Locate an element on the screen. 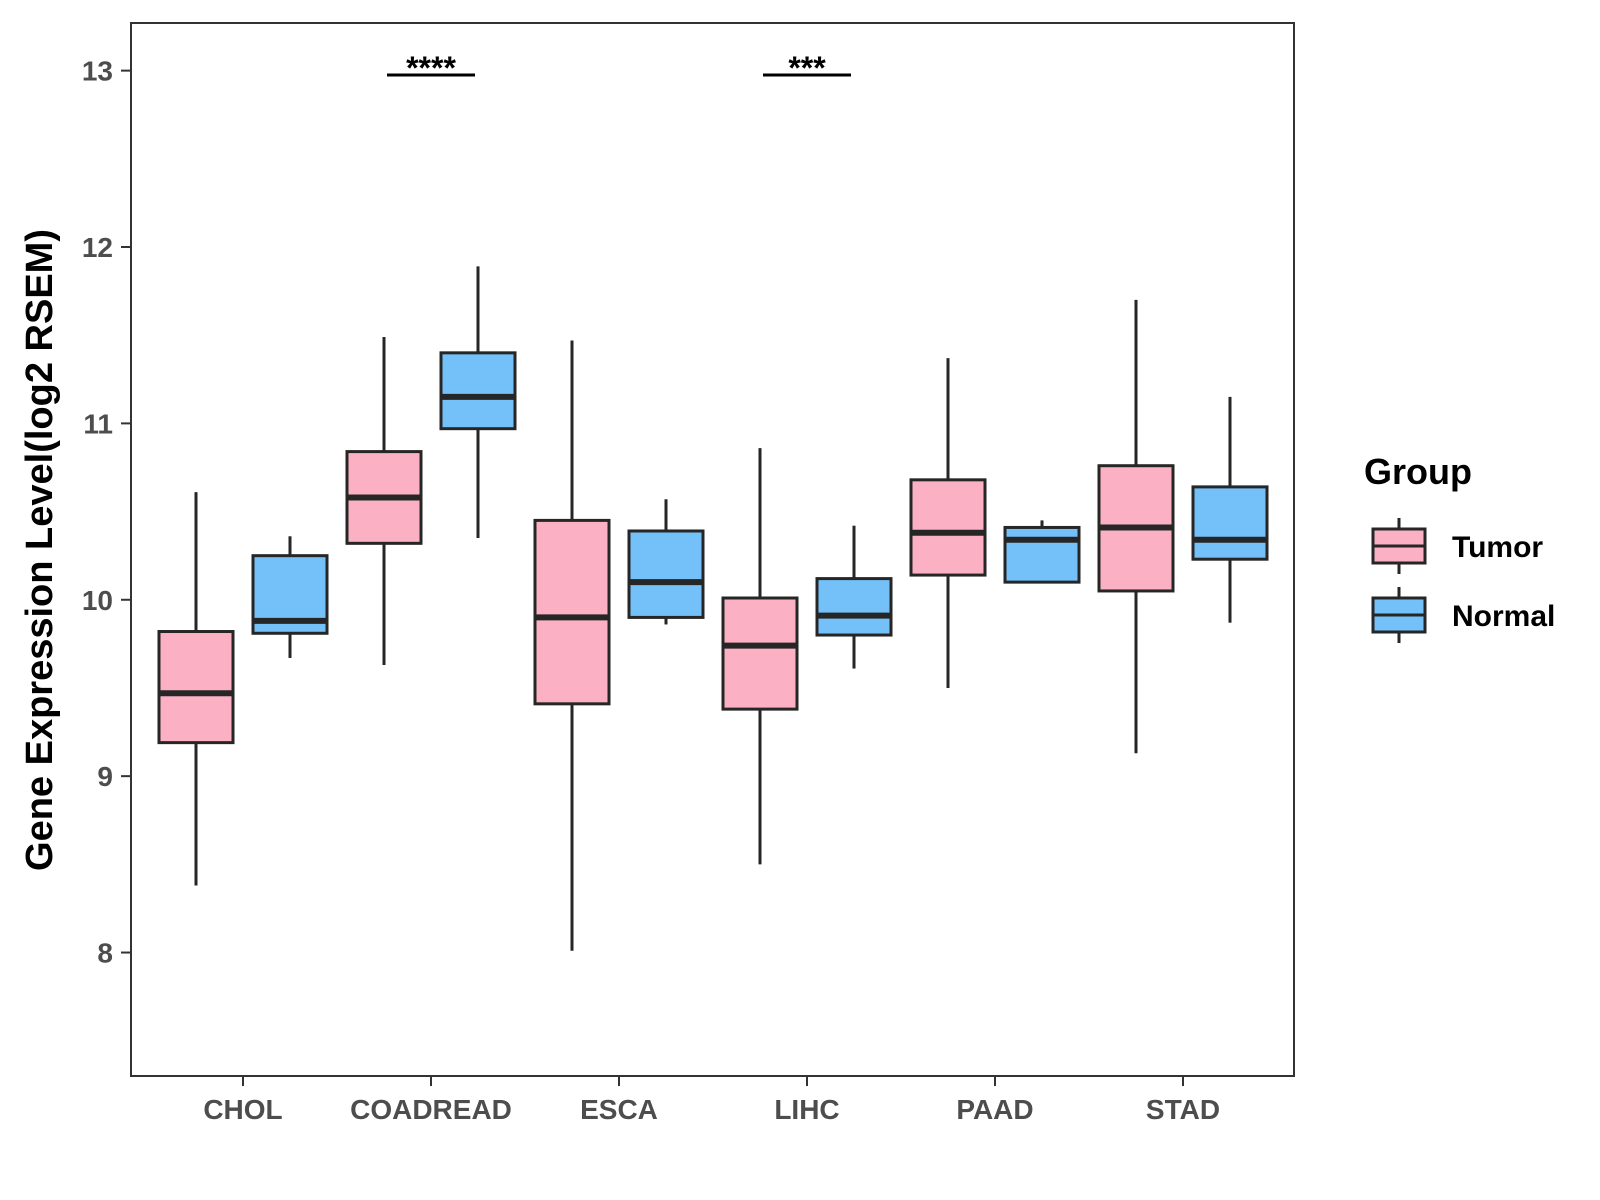 This screenshot has width=1600, height=1200. legend: Group Tumor Normal is located at coordinates (1459, 547).